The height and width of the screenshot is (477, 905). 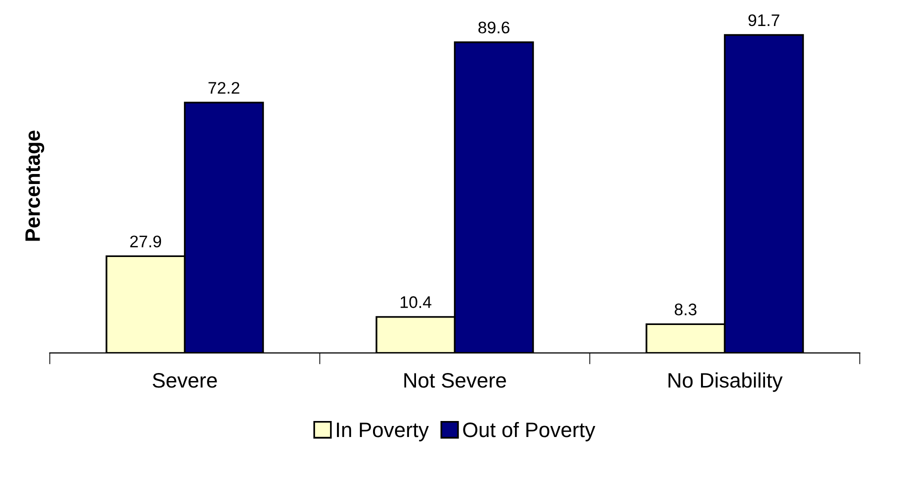 What do you see at coordinates (416, 302) in the screenshot?
I see `data-label: 10.4` at bounding box center [416, 302].